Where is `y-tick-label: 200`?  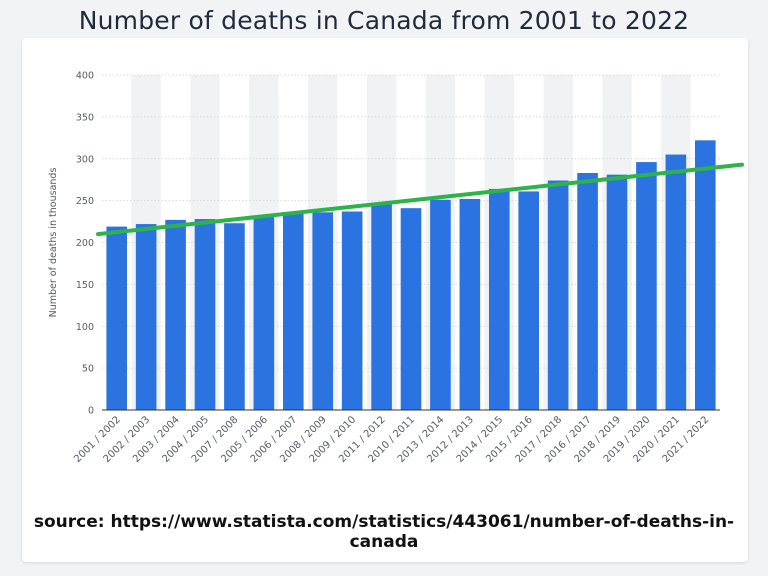 y-tick-label: 200 is located at coordinates (85, 243).